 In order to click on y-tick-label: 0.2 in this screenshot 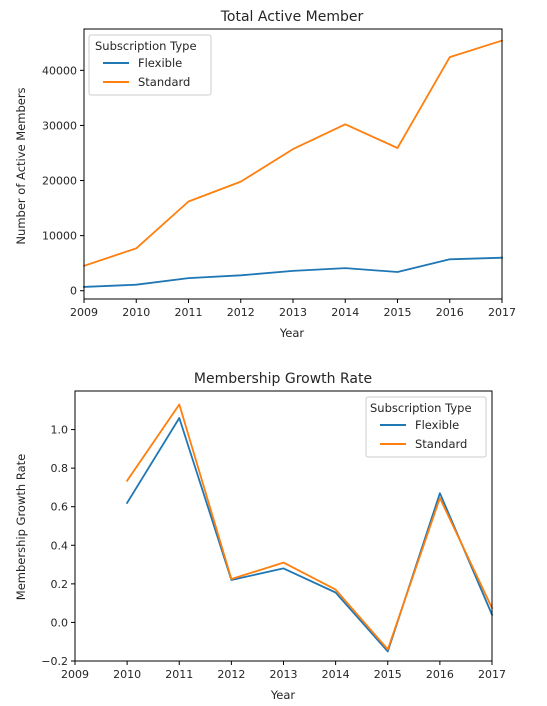, I will do `click(60, 584)`.